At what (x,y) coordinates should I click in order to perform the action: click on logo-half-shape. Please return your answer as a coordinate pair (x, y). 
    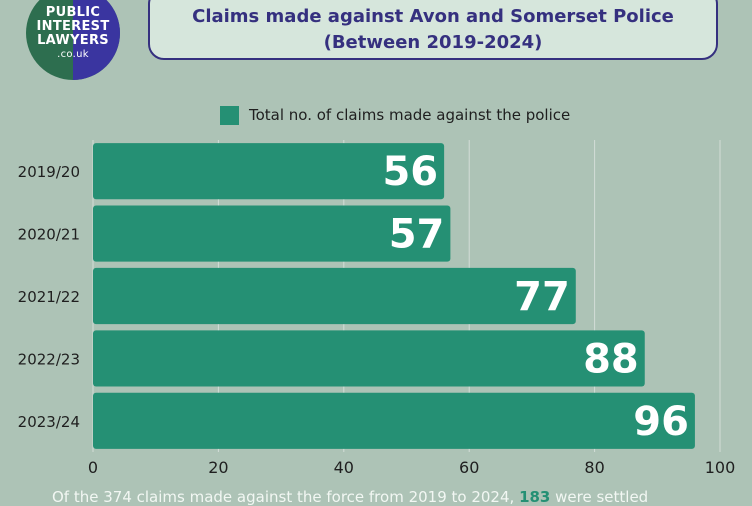
    Looking at the image, I should click on (96, 40).